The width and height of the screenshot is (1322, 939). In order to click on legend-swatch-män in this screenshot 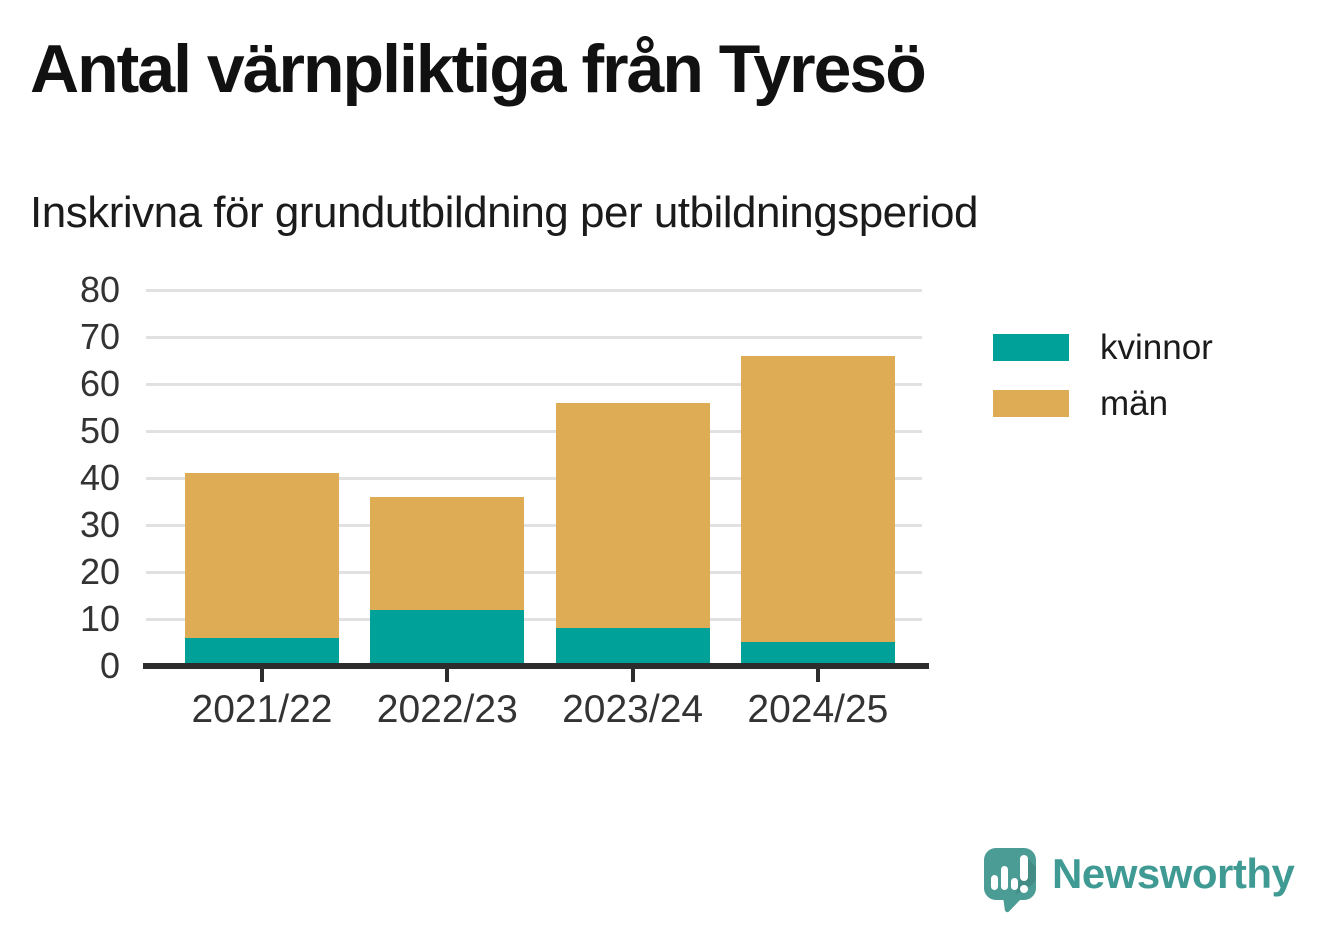, I will do `click(1031, 403)`.